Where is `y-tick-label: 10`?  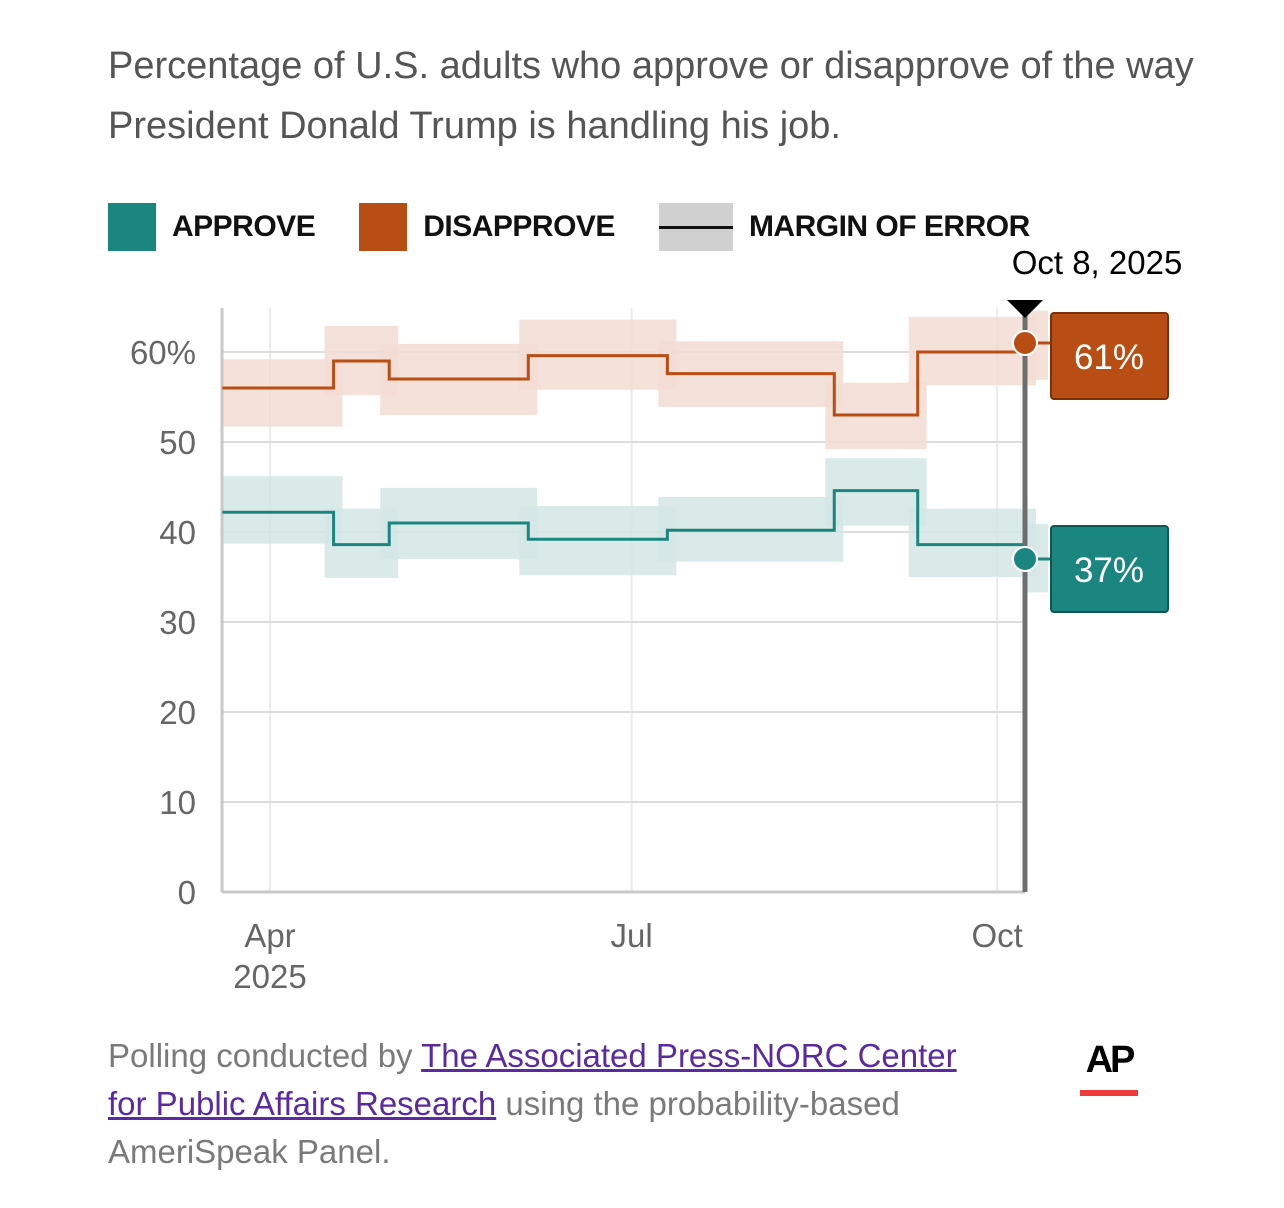
y-tick-label: 10 is located at coordinates (177, 802).